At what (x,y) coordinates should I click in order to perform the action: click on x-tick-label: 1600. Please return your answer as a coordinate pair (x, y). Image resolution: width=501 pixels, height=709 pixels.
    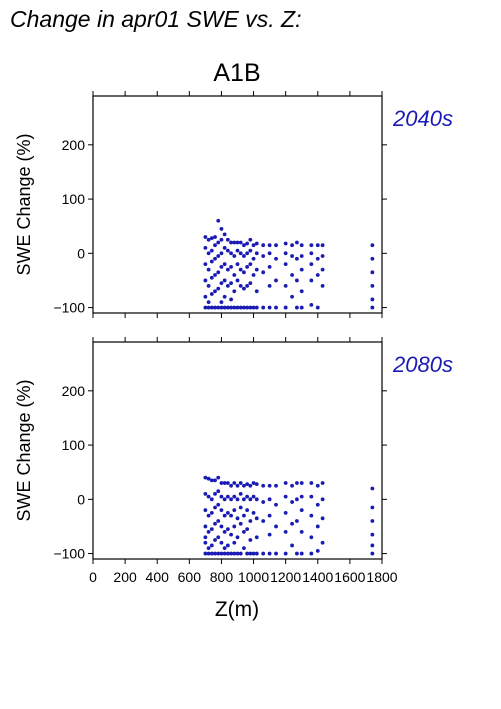
    Looking at the image, I should click on (349, 577).